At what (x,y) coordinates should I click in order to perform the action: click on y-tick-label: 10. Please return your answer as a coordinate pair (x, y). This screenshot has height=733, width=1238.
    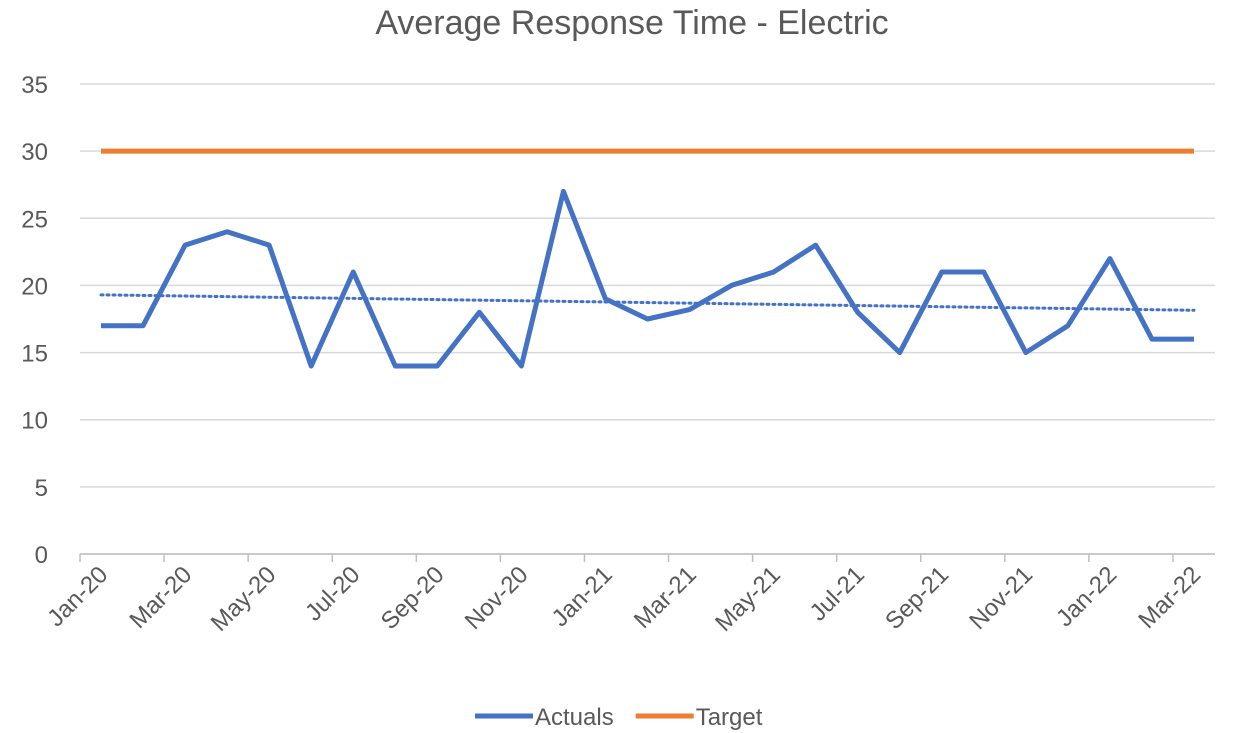
    Looking at the image, I should click on (34, 421).